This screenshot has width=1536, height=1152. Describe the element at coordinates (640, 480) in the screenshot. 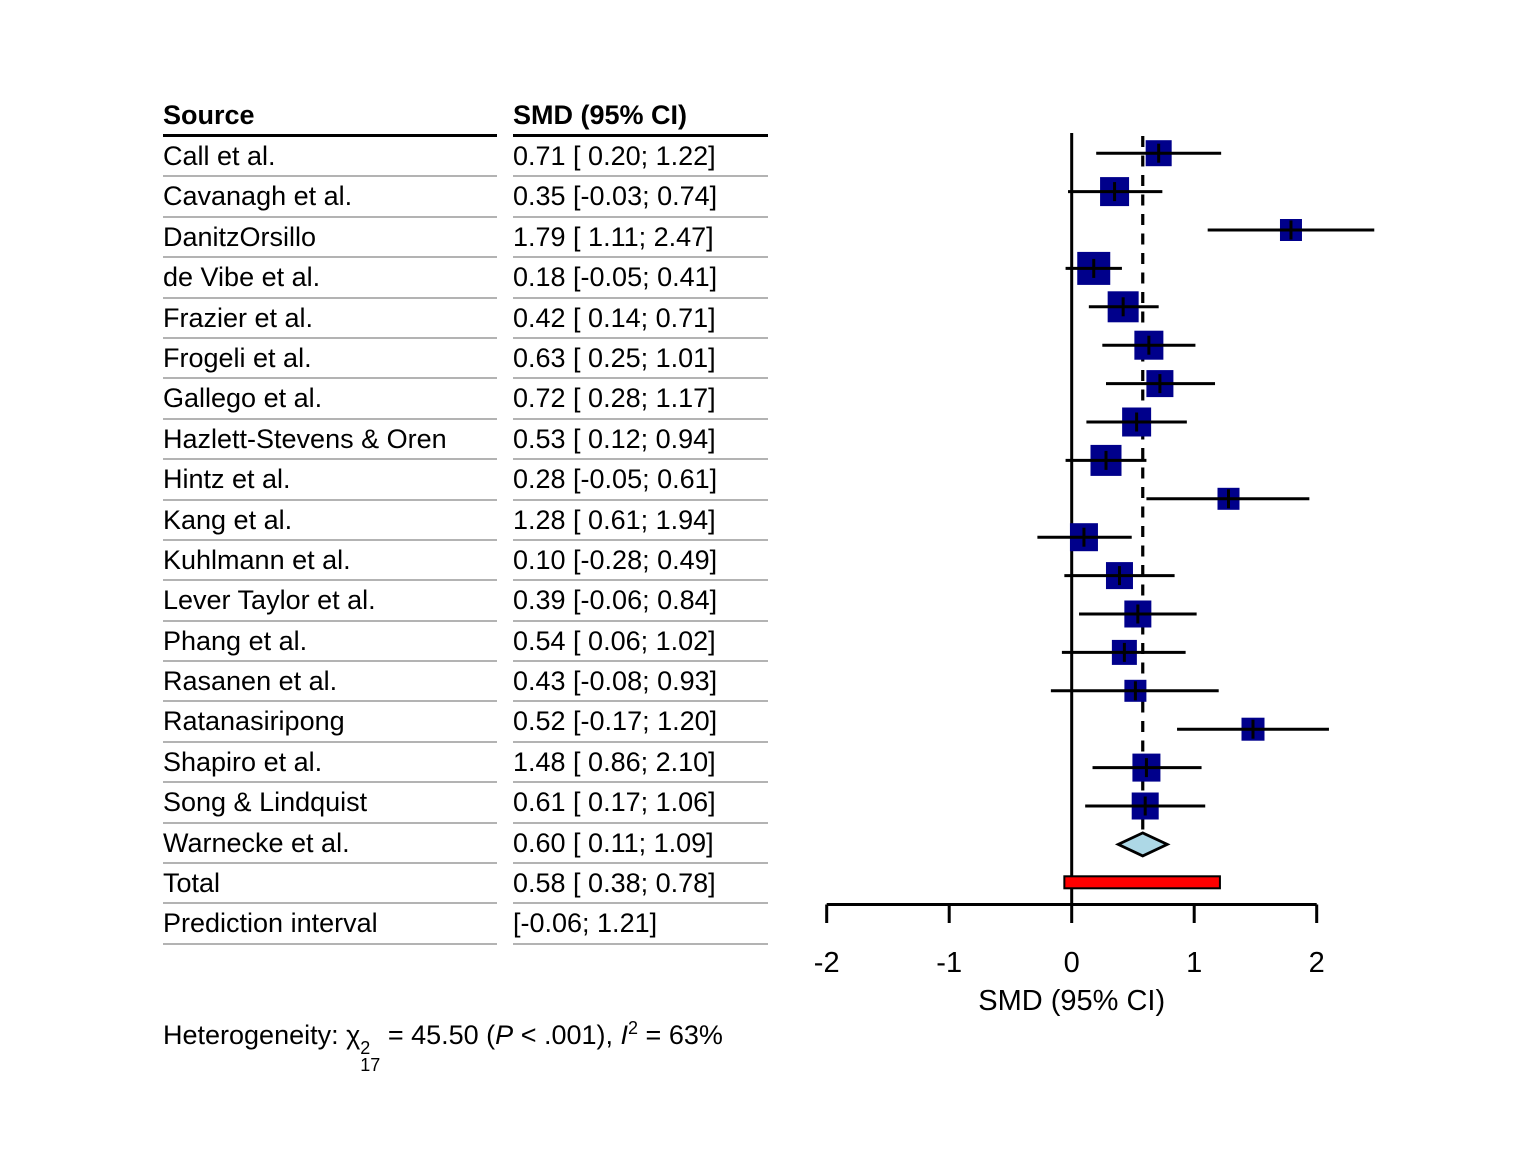

I see `study-ci-text: 0.28 [-0.05; 0.61]` at that location.